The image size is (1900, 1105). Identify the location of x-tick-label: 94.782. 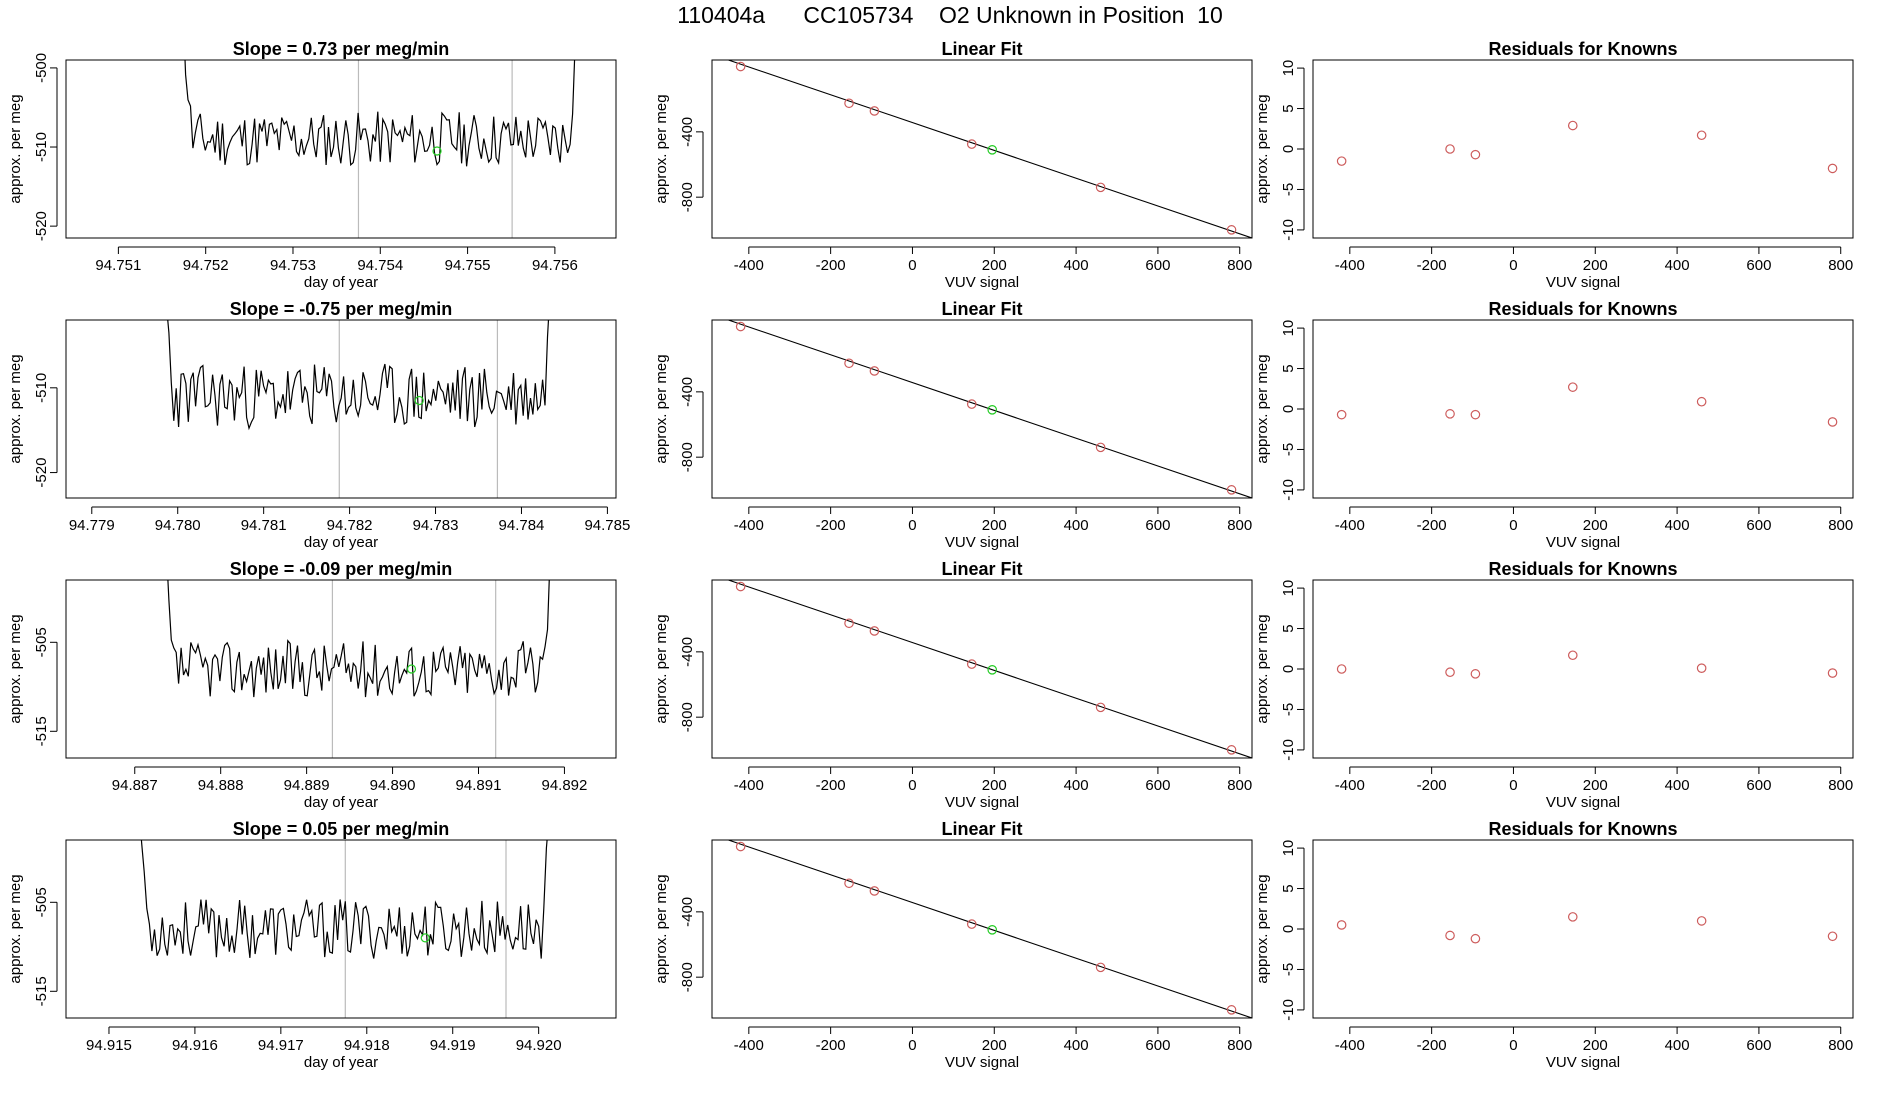
(350, 525).